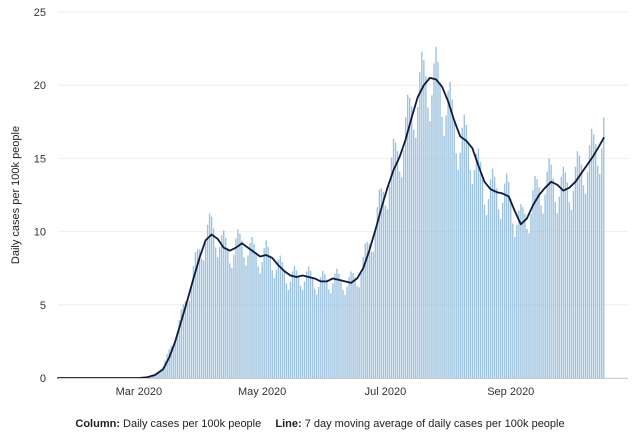 Image resolution: width=640 pixels, height=439 pixels. What do you see at coordinates (16, 195) in the screenshot?
I see `y-axis-label: Daily cases per 100k people` at bounding box center [16, 195].